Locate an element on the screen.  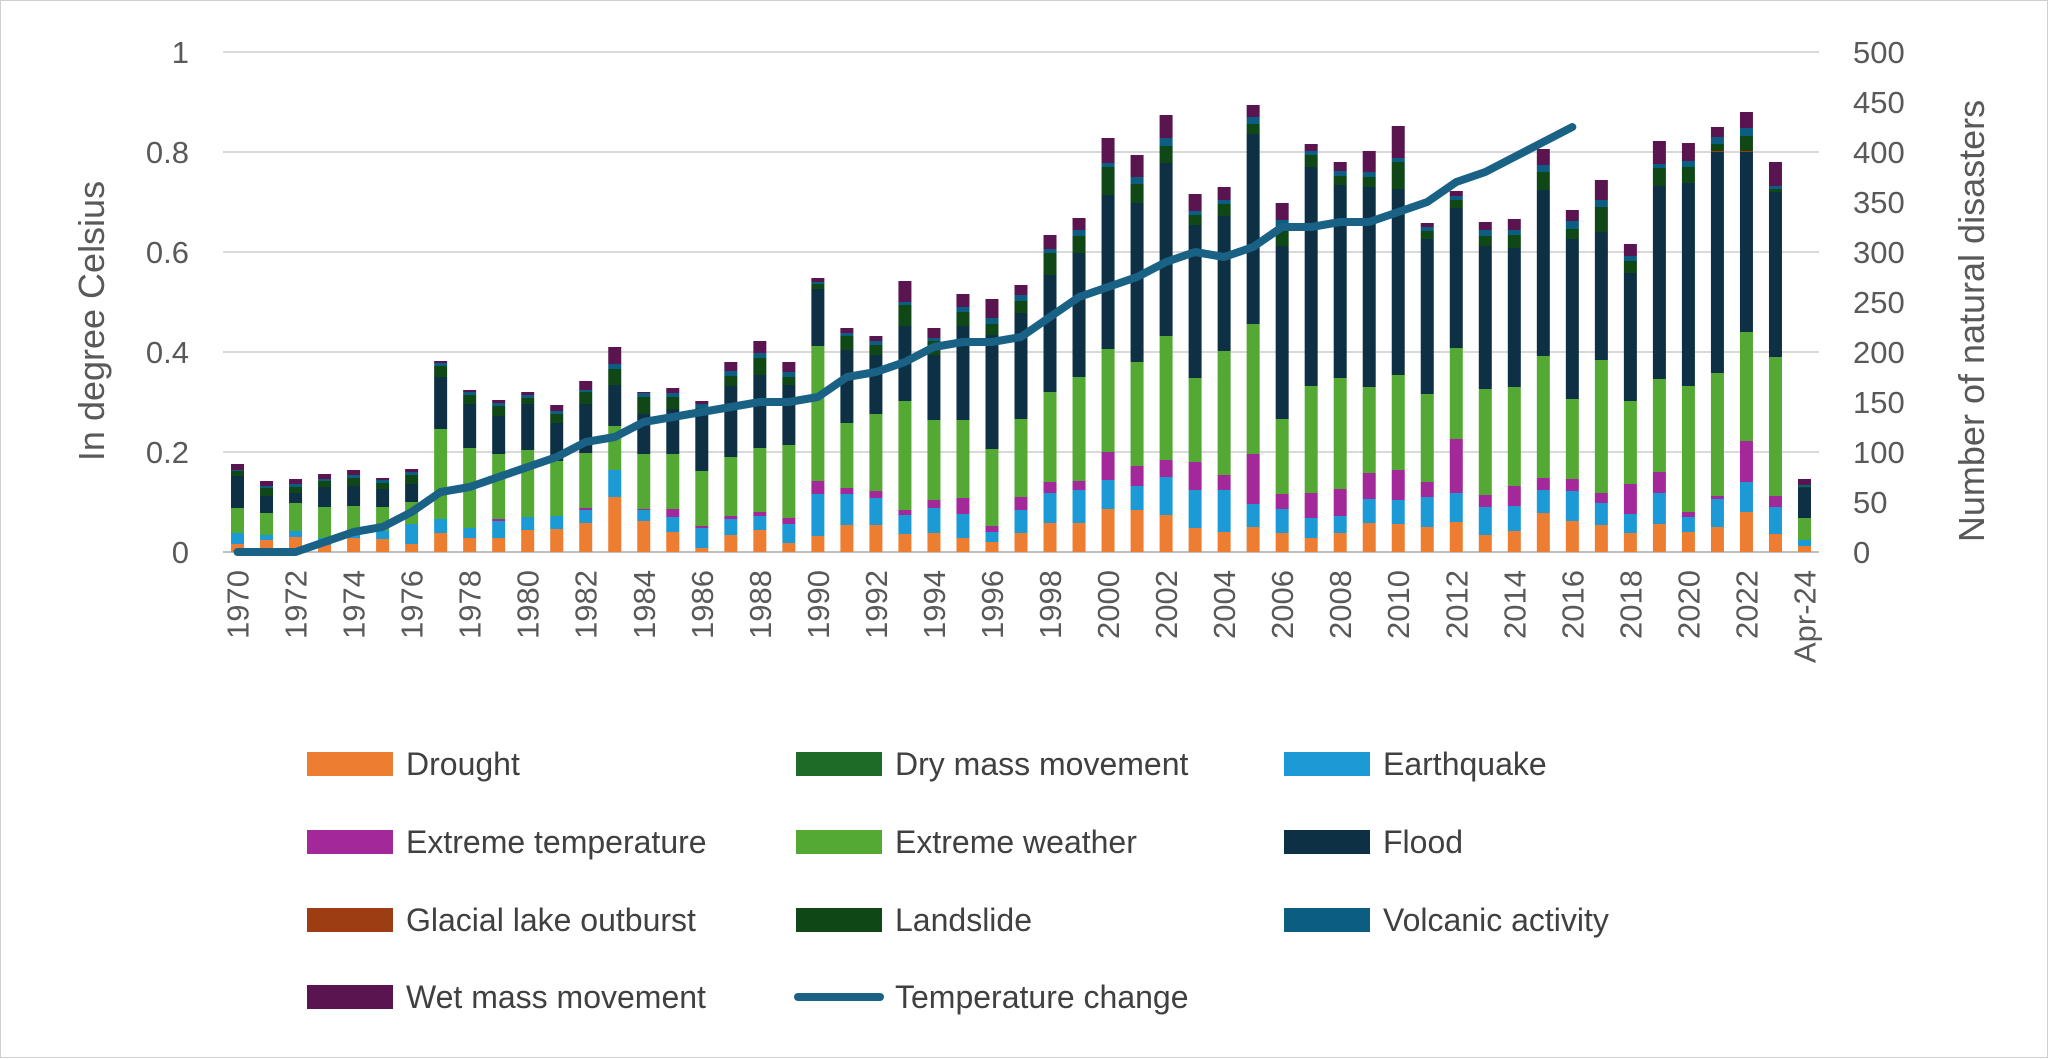
y2-tick-label-right: 200 is located at coordinates (1879, 352).